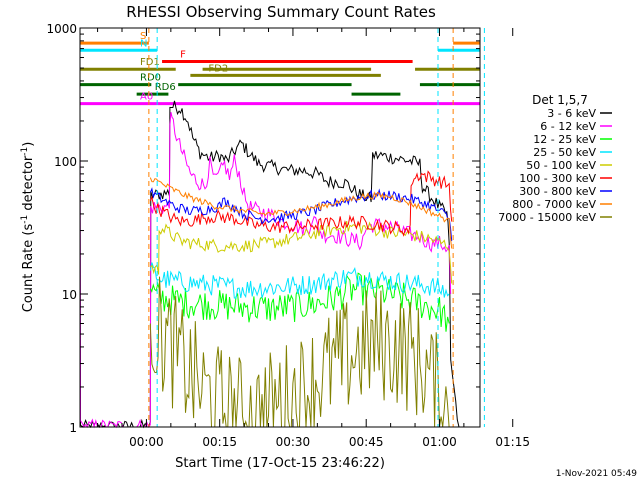 The width and height of the screenshot is (640, 480). What do you see at coordinates (219, 442) in the screenshot?
I see `x-tick-label-2: 00:15` at bounding box center [219, 442].